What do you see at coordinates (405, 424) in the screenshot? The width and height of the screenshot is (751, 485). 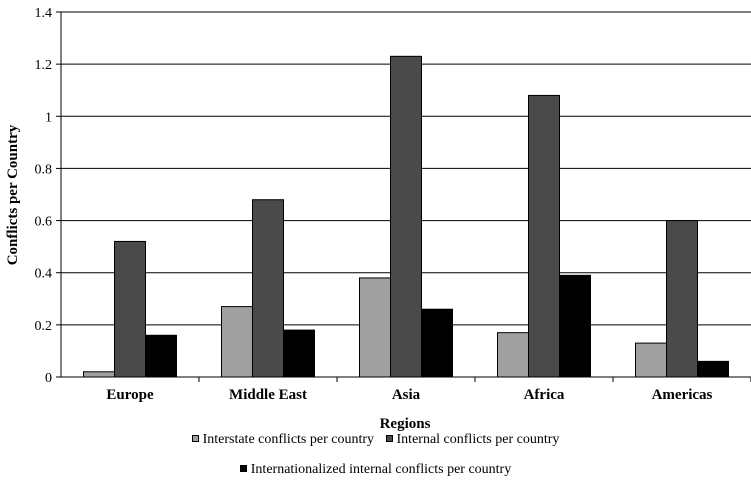 I see `x-axis-title: Regions` at bounding box center [405, 424].